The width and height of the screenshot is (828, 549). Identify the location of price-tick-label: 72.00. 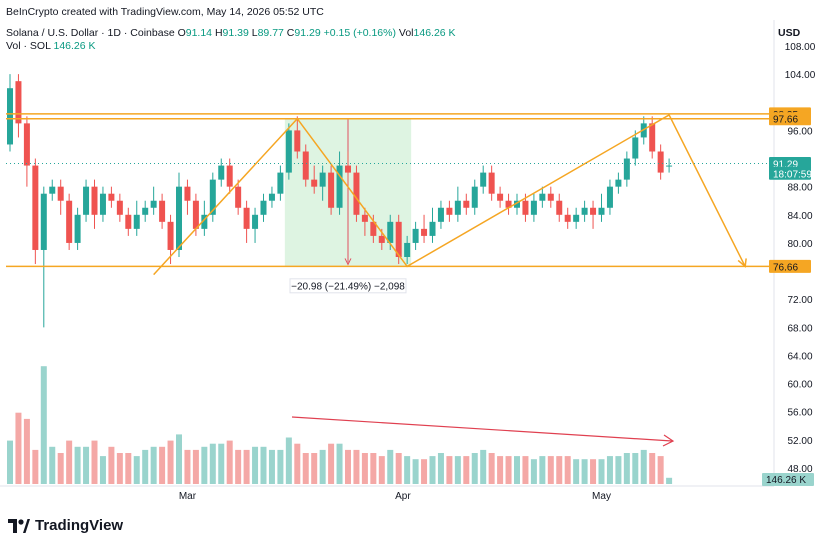
(799, 300).